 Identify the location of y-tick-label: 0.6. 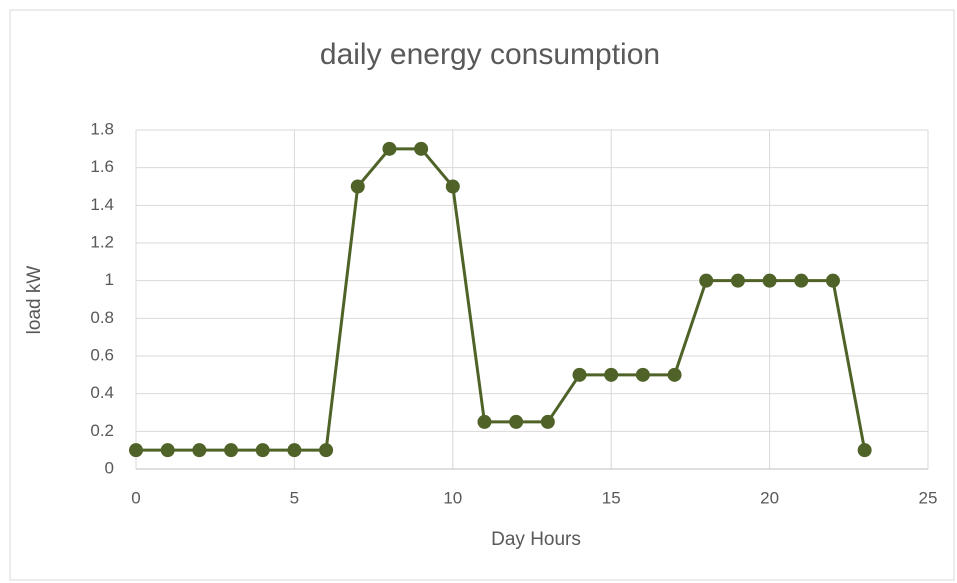
(102, 354).